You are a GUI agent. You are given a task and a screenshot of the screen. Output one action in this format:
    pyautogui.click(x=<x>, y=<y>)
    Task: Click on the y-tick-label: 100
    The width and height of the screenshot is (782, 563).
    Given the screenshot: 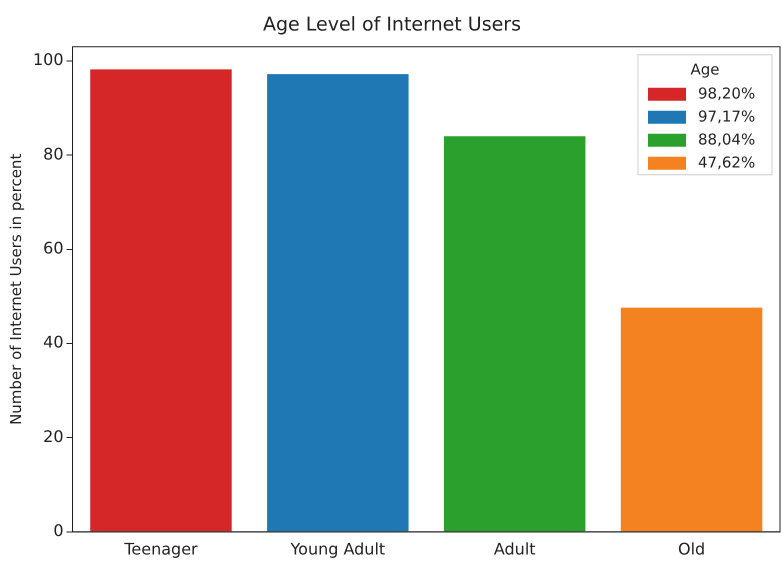 What is the action you would take?
    pyautogui.click(x=48, y=60)
    